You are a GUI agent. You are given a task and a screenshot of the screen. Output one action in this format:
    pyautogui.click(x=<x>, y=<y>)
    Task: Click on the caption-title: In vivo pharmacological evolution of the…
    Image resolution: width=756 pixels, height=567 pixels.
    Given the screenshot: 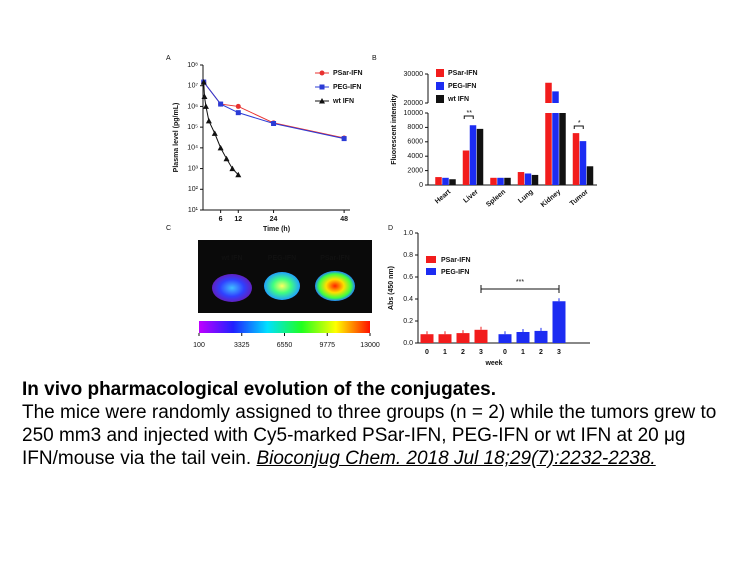 What is the action you would take?
    pyautogui.click(x=259, y=389)
    